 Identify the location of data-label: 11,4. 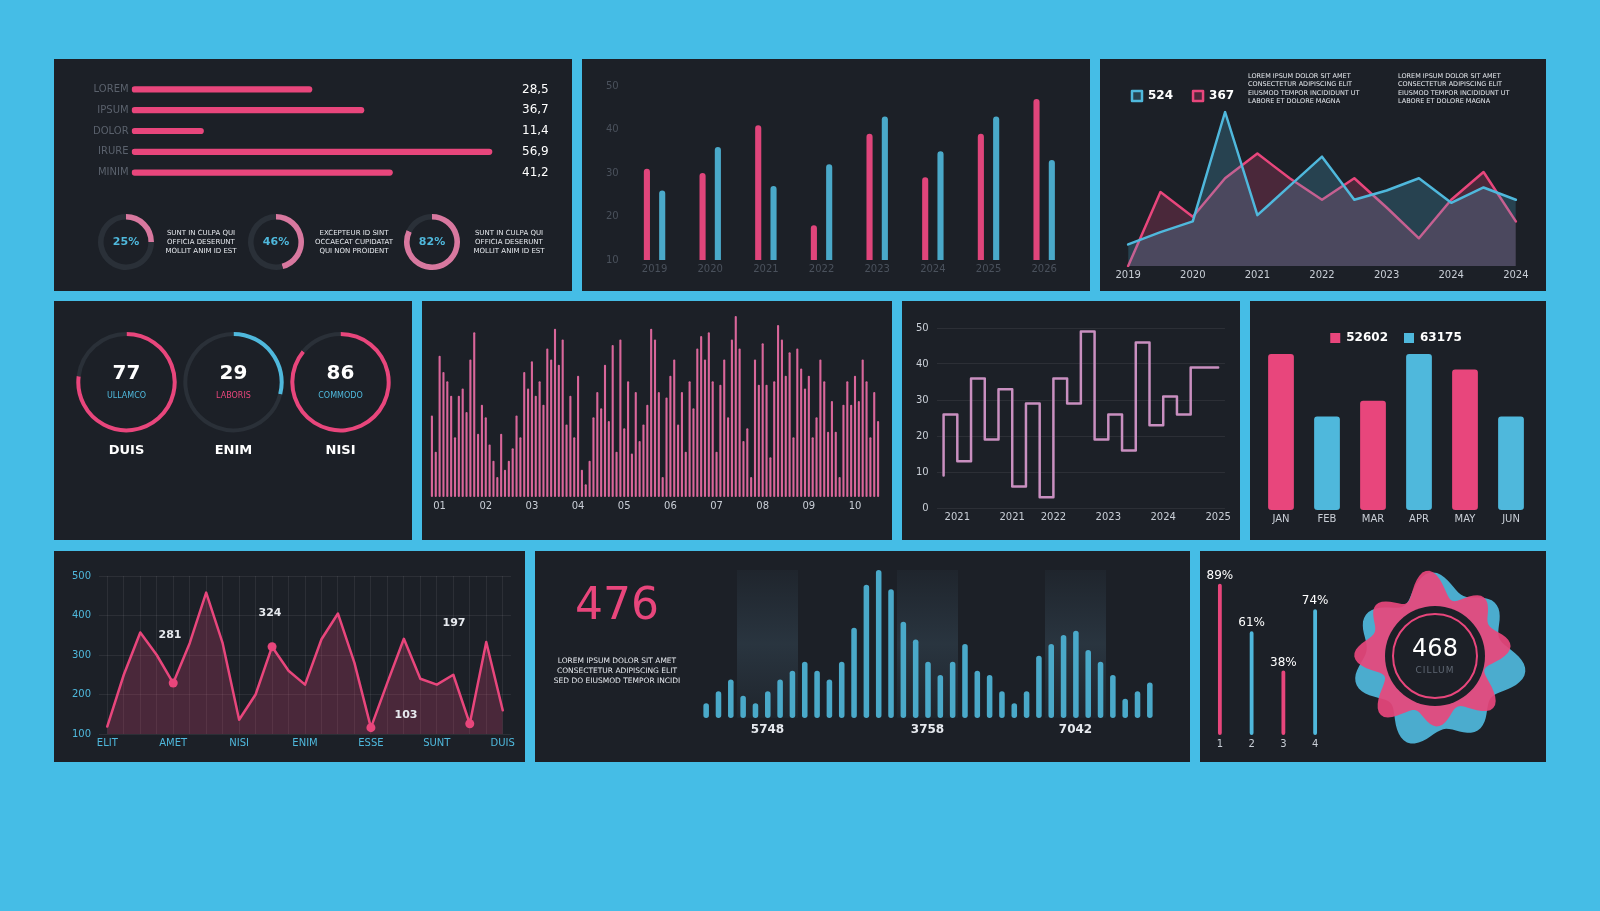
(535, 130).